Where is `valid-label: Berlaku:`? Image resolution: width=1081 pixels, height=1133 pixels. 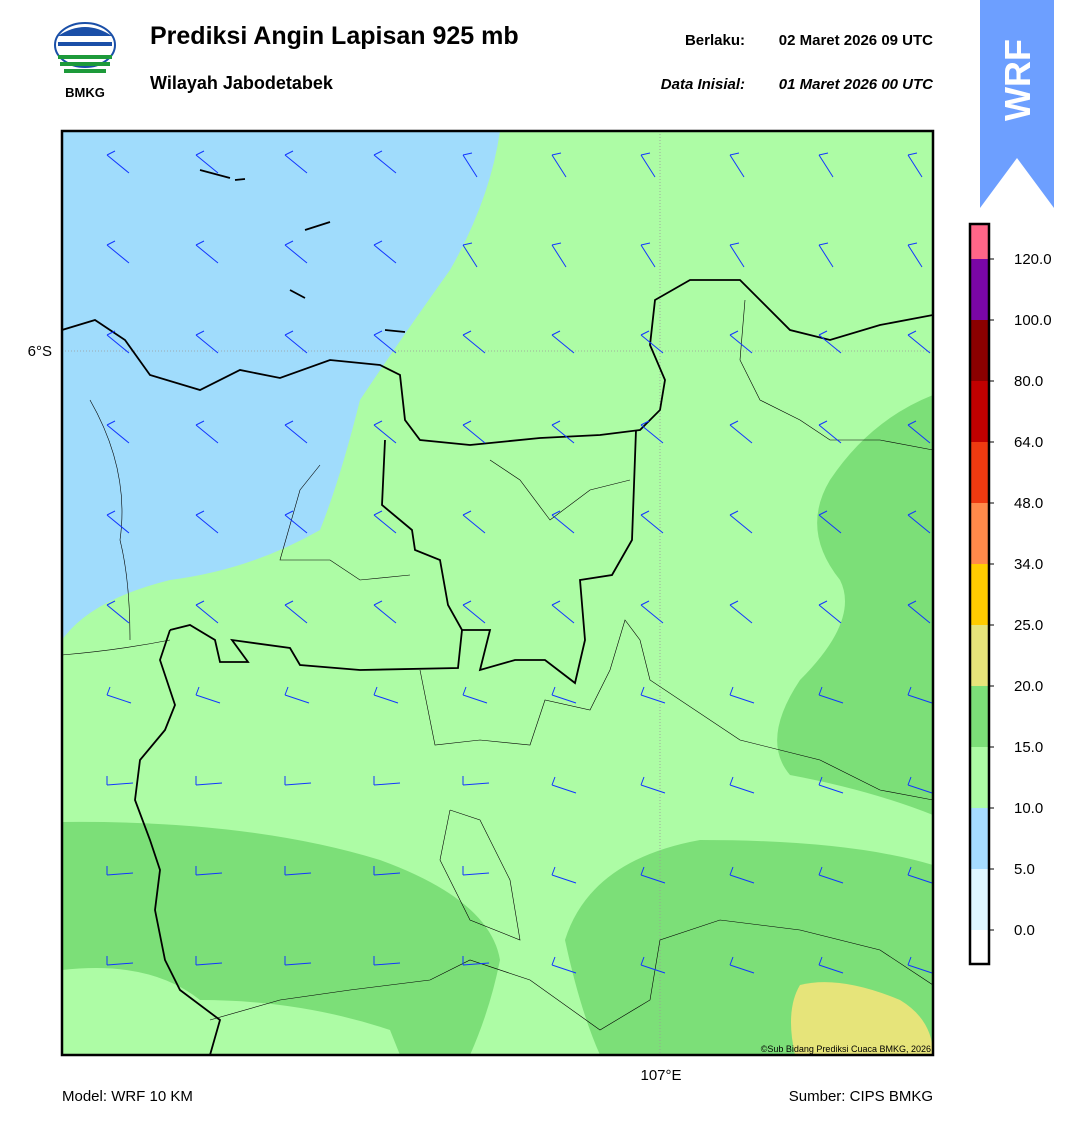 valid-label: Berlaku: is located at coordinates (715, 40).